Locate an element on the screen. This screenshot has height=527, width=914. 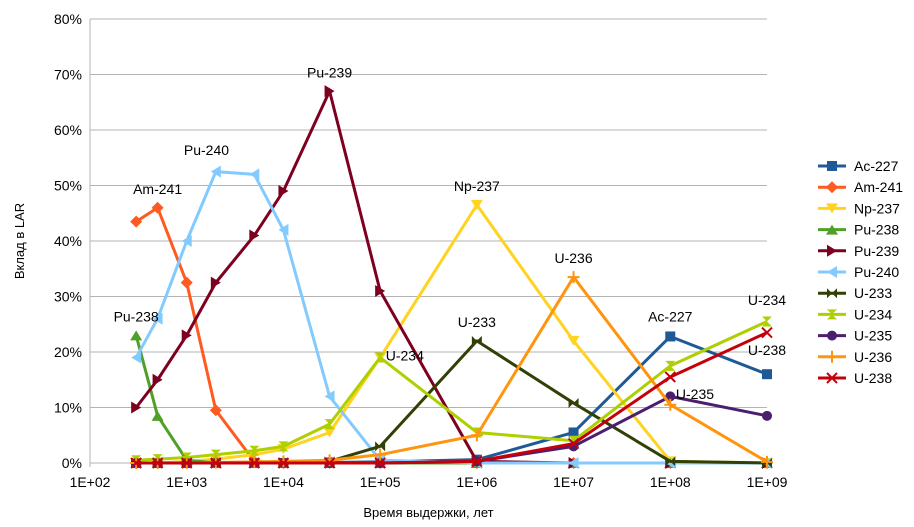
legend-item-am-241: Am-241 is located at coordinates (860, 187).